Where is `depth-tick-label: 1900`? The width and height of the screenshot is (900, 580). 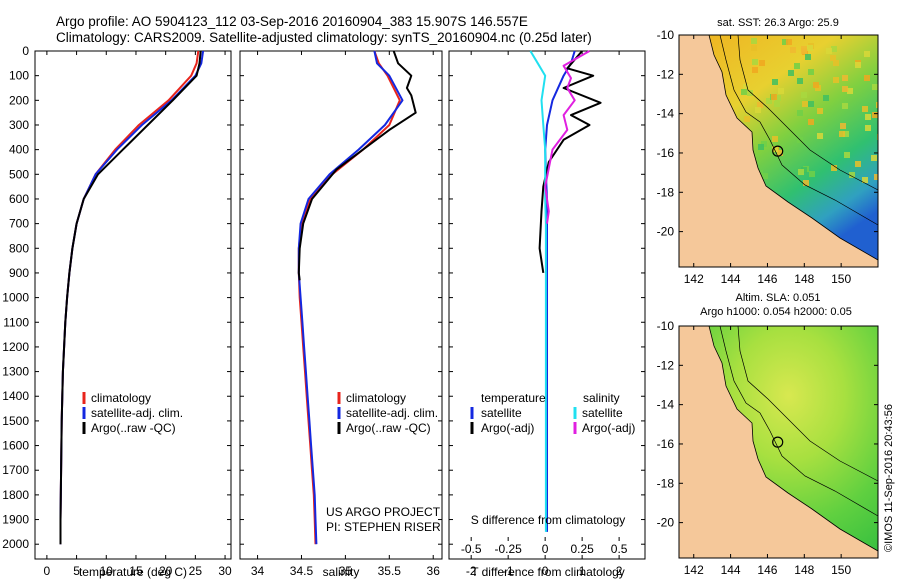 depth-tick-label: 1900 is located at coordinates (15, 520).